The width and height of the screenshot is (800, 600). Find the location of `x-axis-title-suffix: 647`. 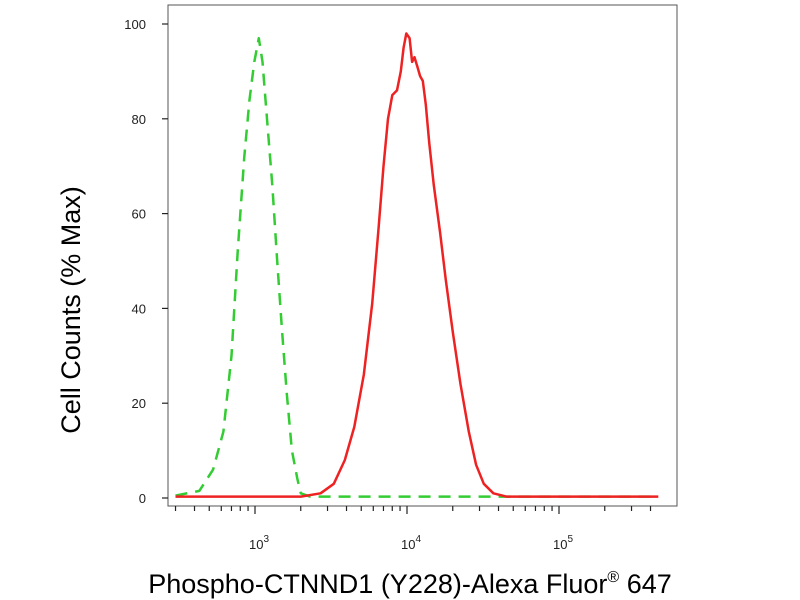

x-axis-title-suffix: 647 is located at coordinates (645, 584).